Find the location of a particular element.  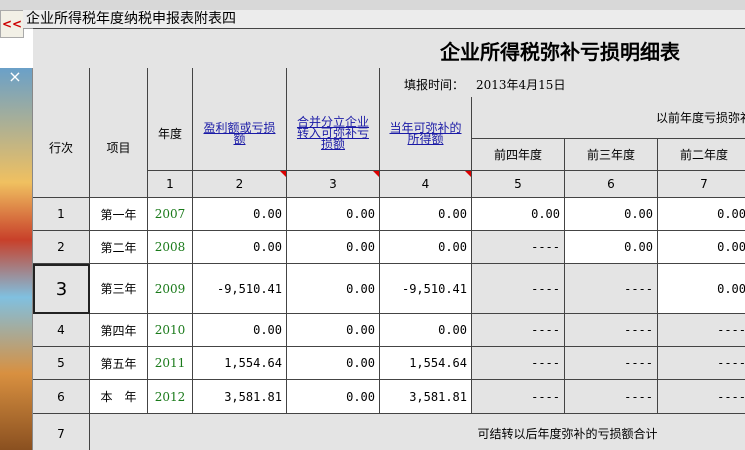

date-value: 2013年4月15日 is located at coordinates (521, 85).